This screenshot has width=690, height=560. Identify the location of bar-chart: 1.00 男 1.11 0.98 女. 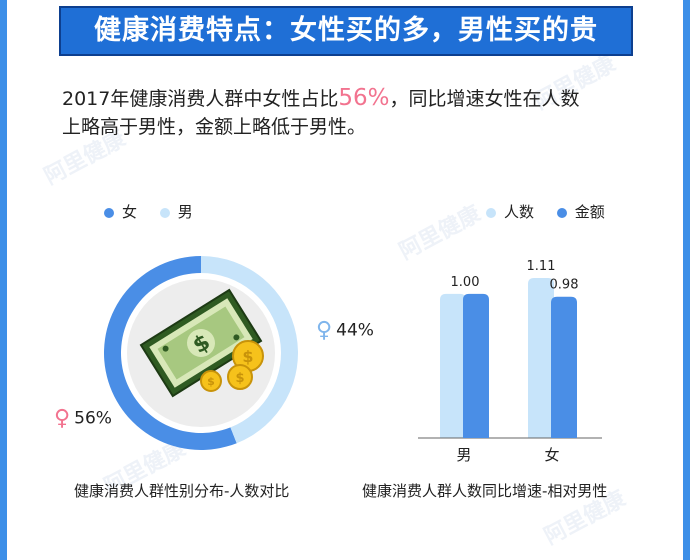
(510, 361).